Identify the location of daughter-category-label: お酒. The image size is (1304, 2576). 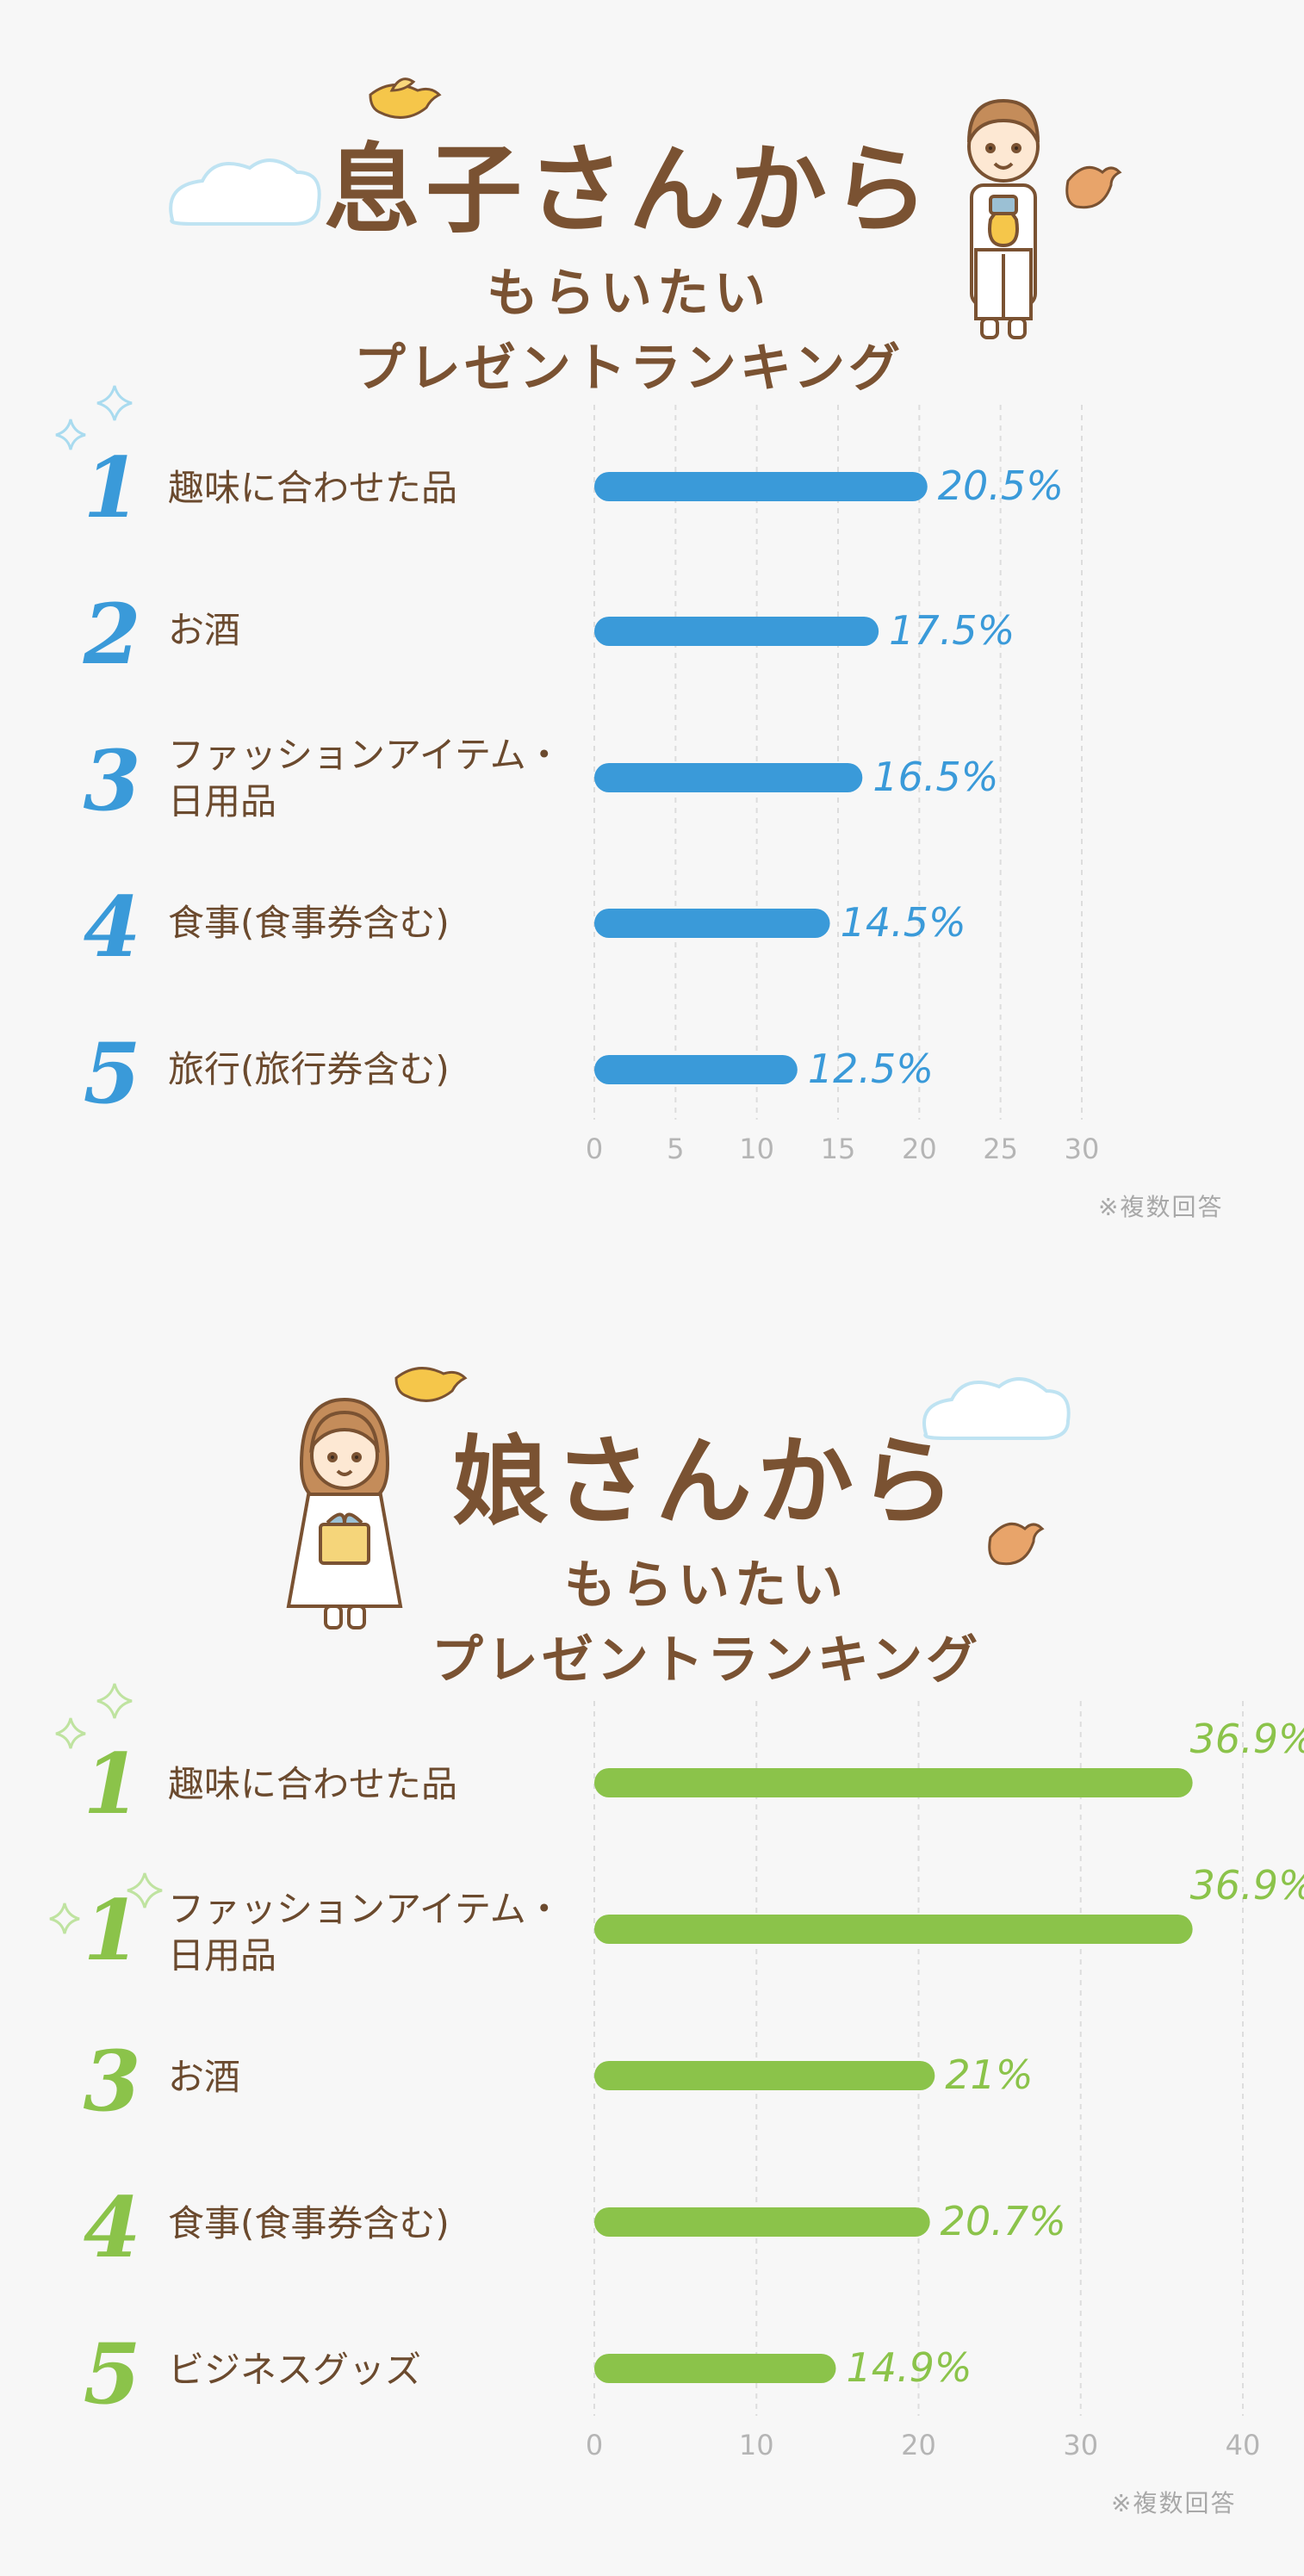
(204, 2077).